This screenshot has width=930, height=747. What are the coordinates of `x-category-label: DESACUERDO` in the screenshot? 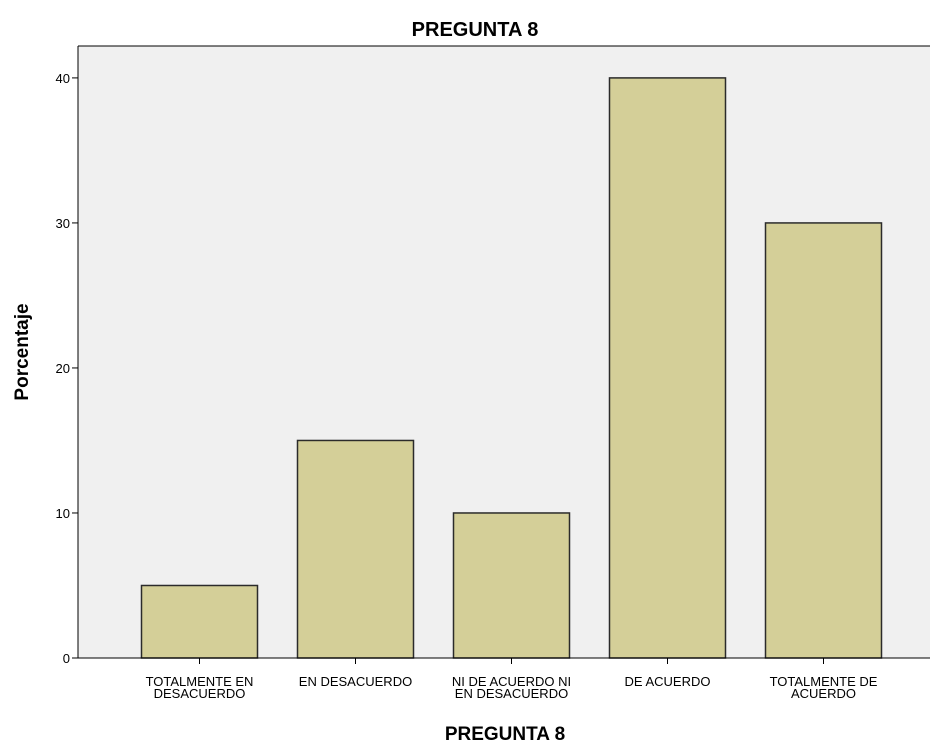 It's located at (200, 693).